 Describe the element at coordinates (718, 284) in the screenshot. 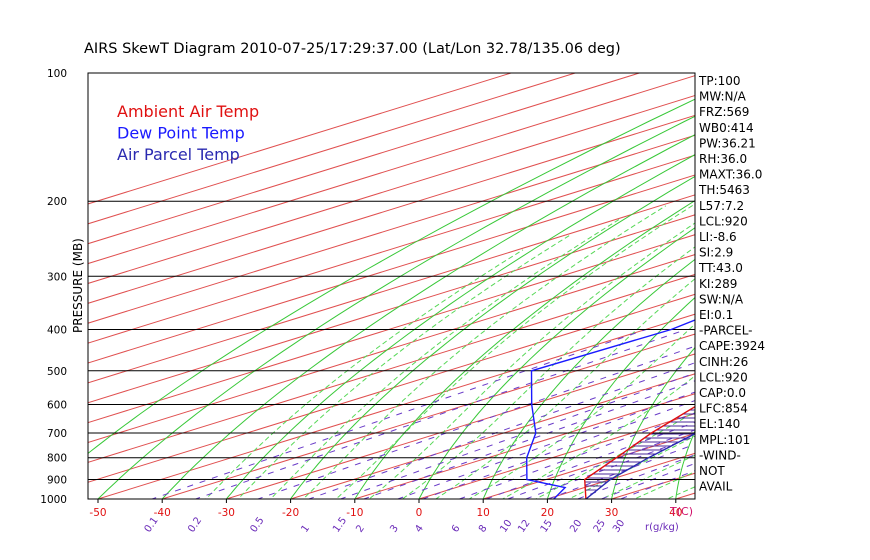

I see `index-line: KI:289` at that location.